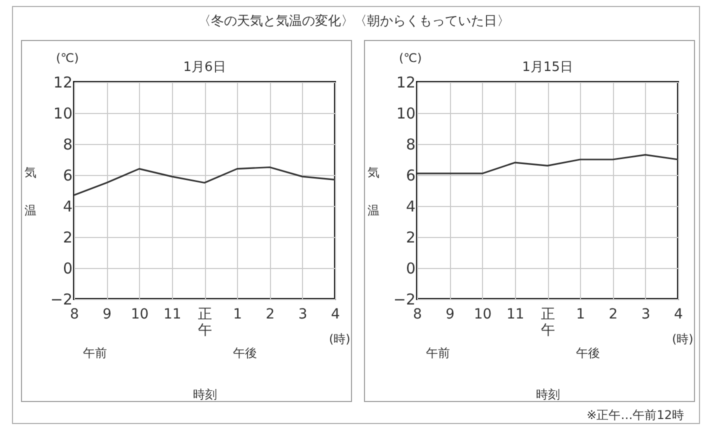 The image size is (708, 426). I want to click on text: 〈冬の天気と気温の変化〉〈朝からくもっていた日〉, so click(354, 21).